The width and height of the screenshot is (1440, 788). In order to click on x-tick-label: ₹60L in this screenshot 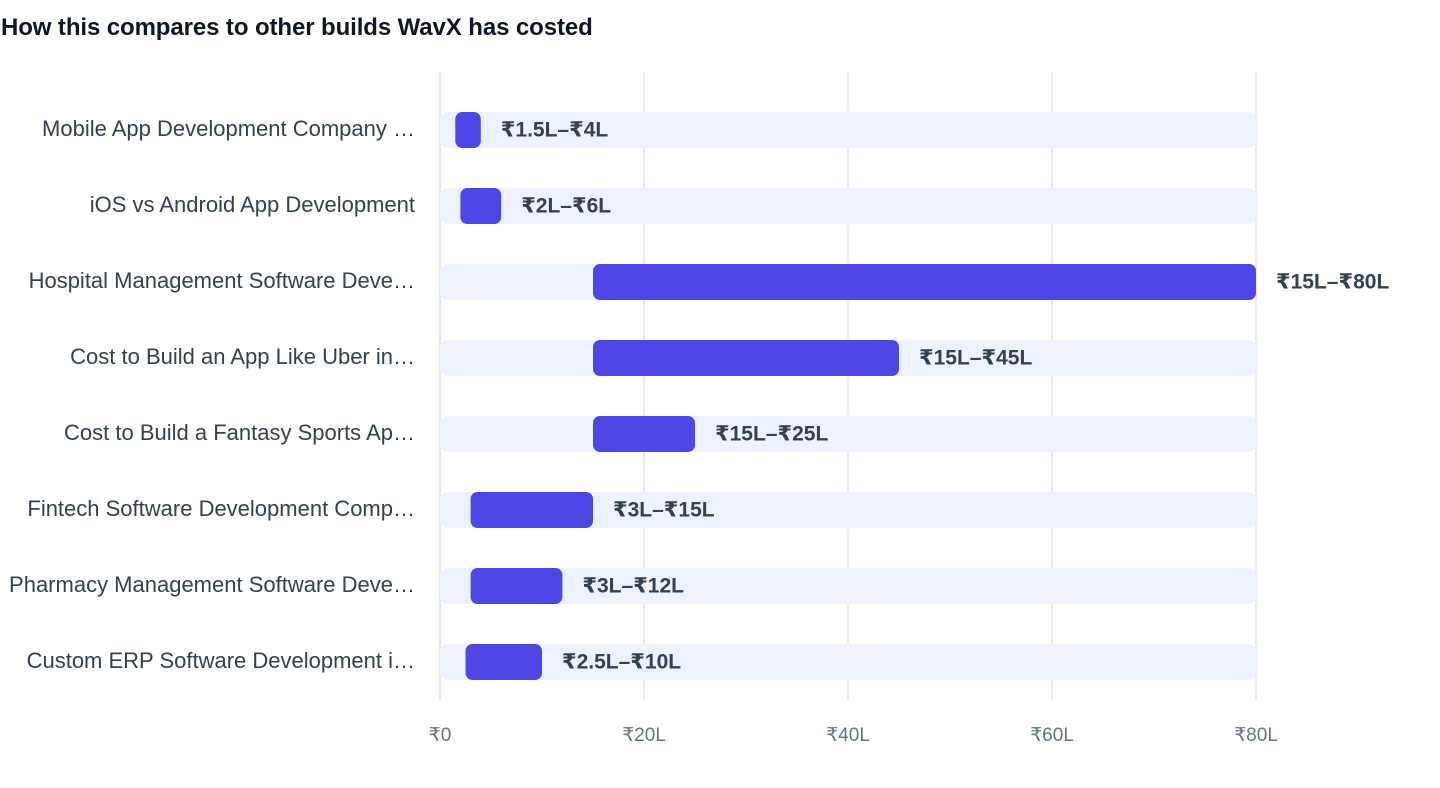, I will do `click(1052, 735)`.